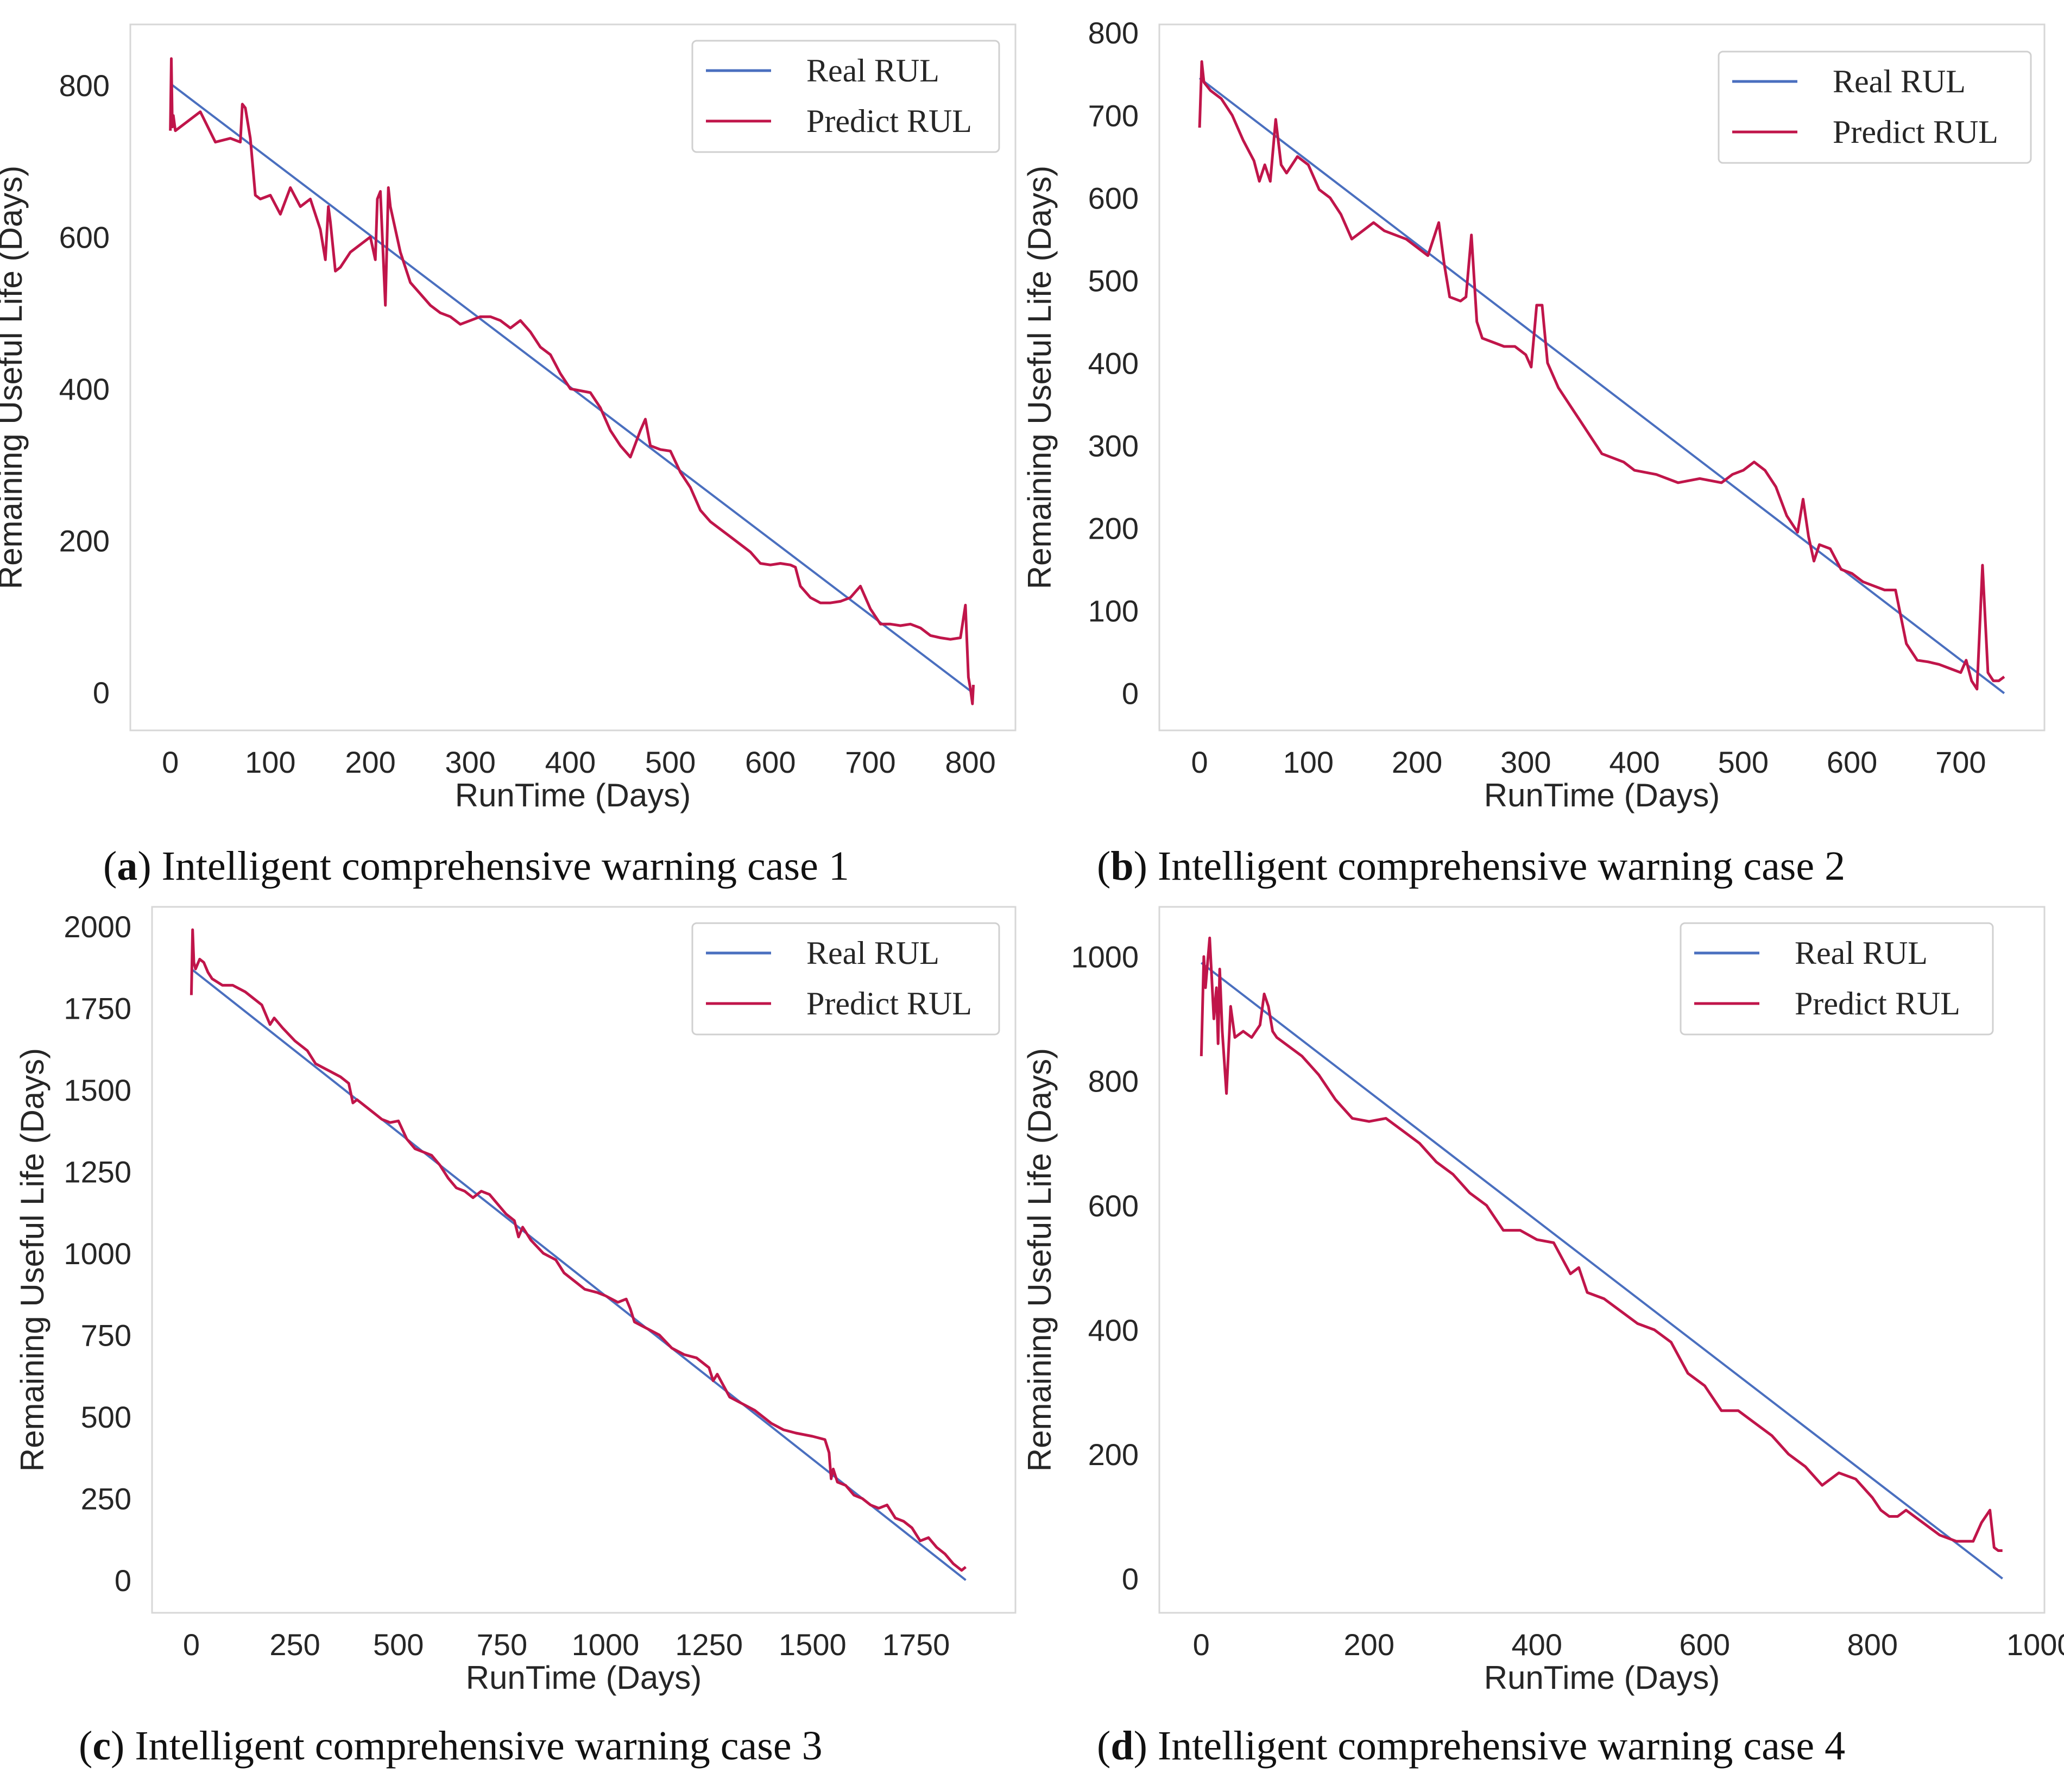 The height and width of the screenshot is (1792, 2064). What do you see at coordinates (1537, 1645) in the screenshot?
I see `x-tick-label-d: 400` at bounding box center [1537, 1645].